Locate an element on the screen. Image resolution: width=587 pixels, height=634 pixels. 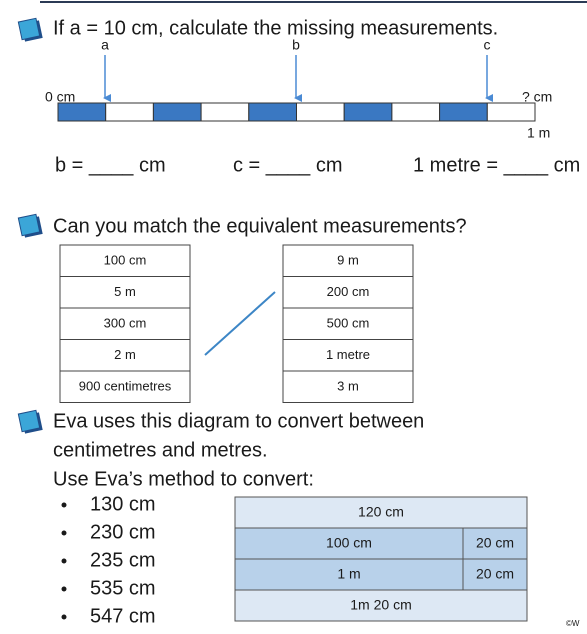
question: centimetres and metres. is located at coordinates (160, 450).